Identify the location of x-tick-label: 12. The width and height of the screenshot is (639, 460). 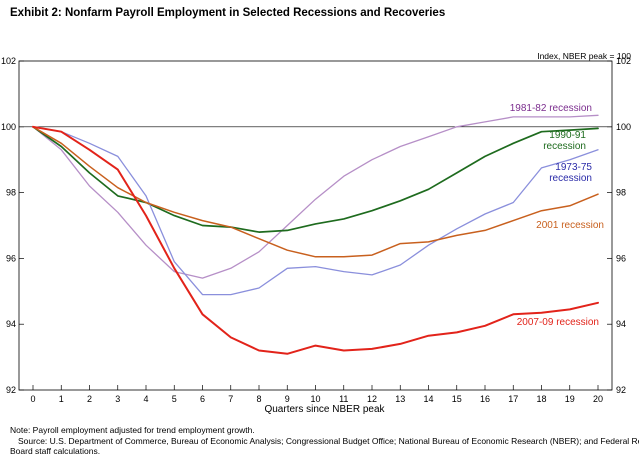
(372, 399).